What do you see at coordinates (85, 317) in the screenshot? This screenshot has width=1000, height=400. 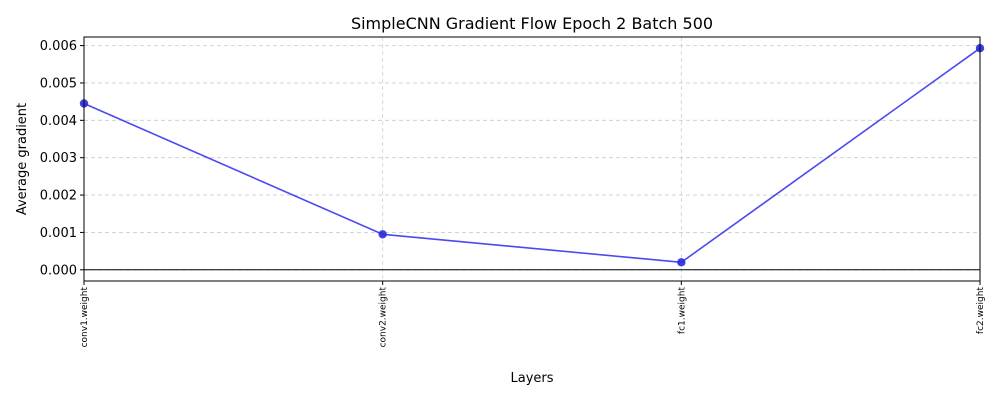 I see `x-tick-label: conv1.weight` at bounding box center [85, 317].